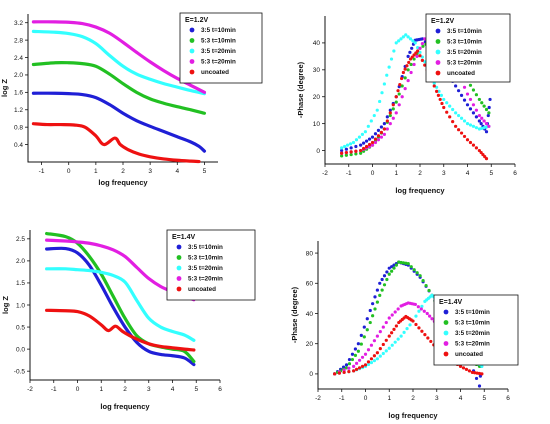 This screenshot has height=424, width=550. I want to click on y-tick-label: 1.6, so click(18, 93).